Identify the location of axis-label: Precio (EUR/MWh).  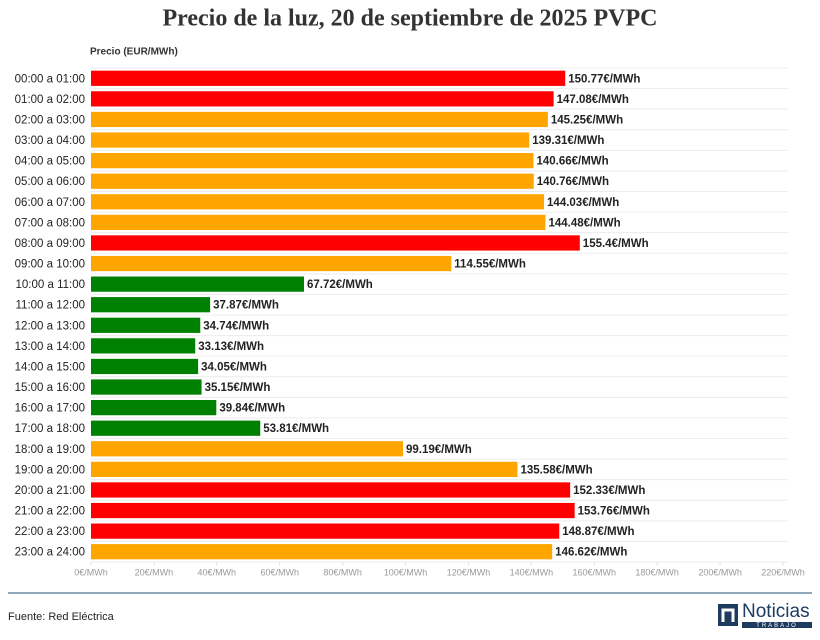
(134, 52).